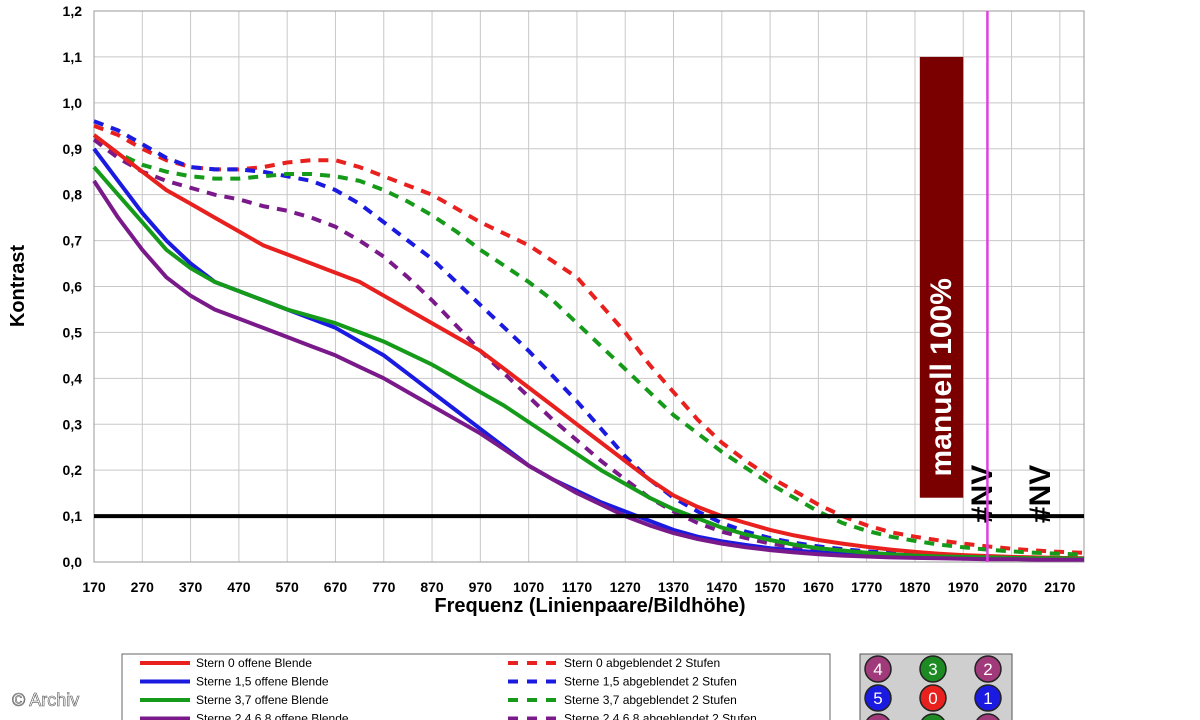  I want to click on x-tick-label-13: 1470, so click(721, 587).